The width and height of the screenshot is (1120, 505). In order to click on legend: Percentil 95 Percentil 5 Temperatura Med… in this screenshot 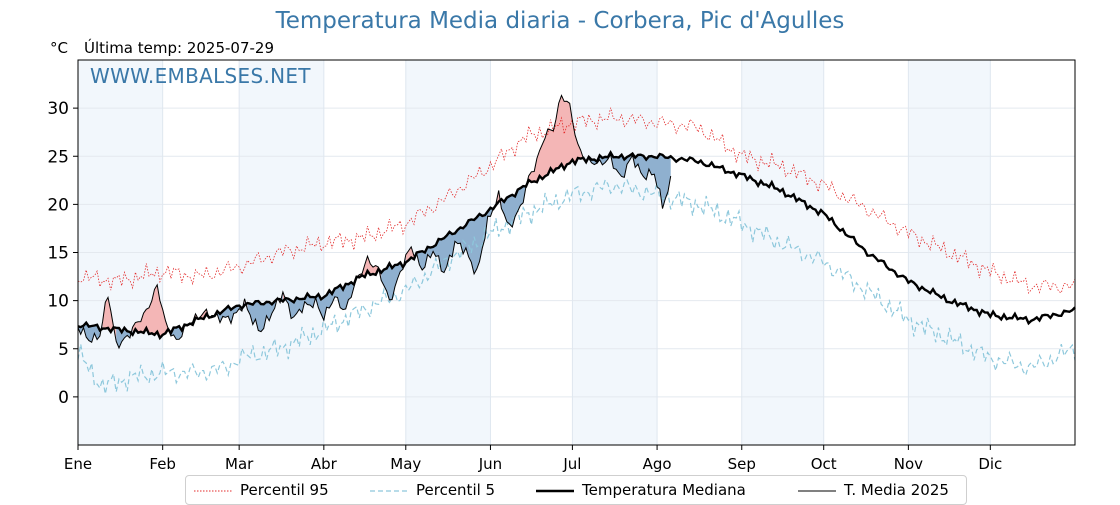, I will do `click(576, 490)`.